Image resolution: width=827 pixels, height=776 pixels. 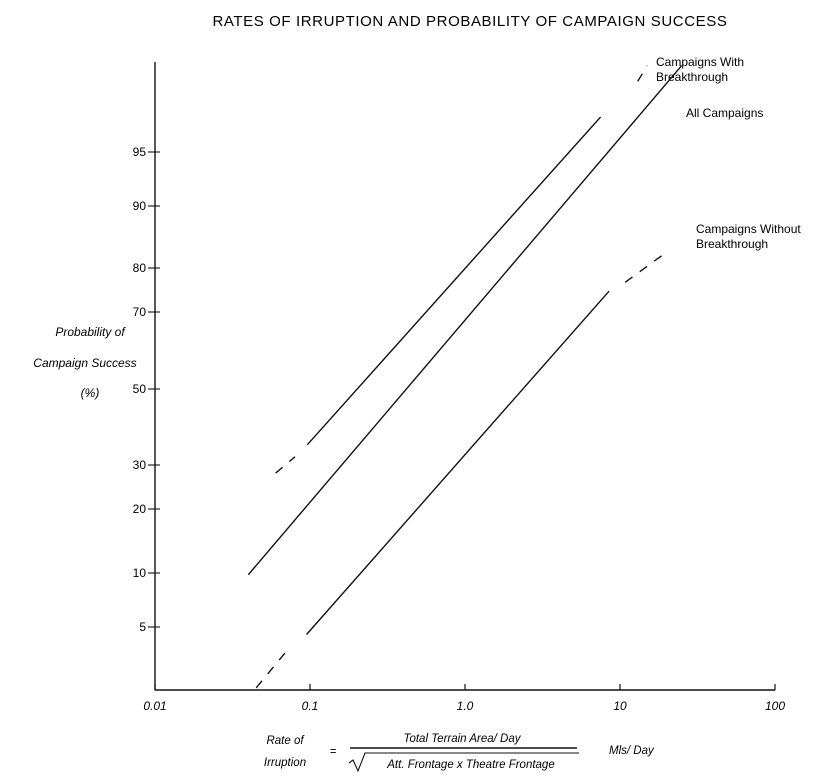 I want to click on x-ticks: 0.01 0.1 1.0 10 100, so click(x=464, y=698).